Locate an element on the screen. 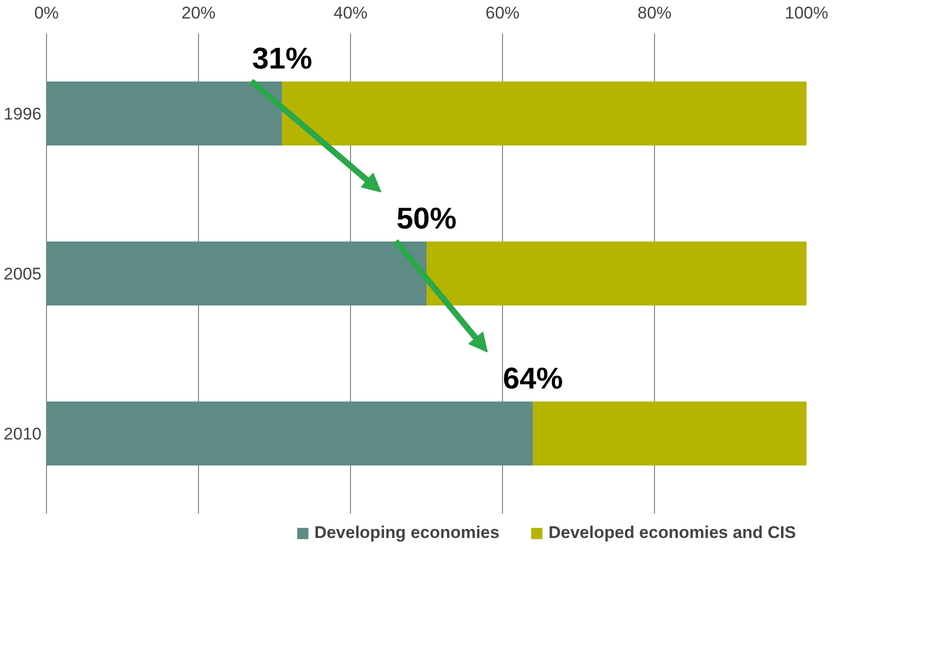 This screenshot has height=668, width=949. x-tick-label: 60% is located at coordinates (502, 13).